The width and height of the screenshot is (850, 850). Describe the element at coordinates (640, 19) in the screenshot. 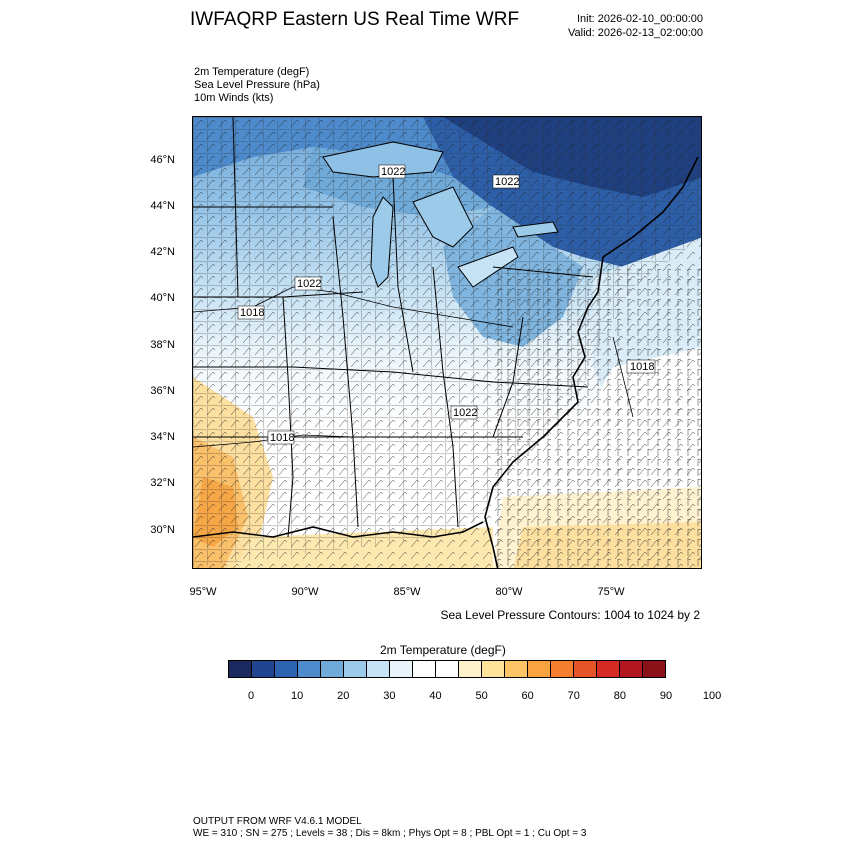

I see `init-time: Init: 2026-02-10_00:00:00` at that location.